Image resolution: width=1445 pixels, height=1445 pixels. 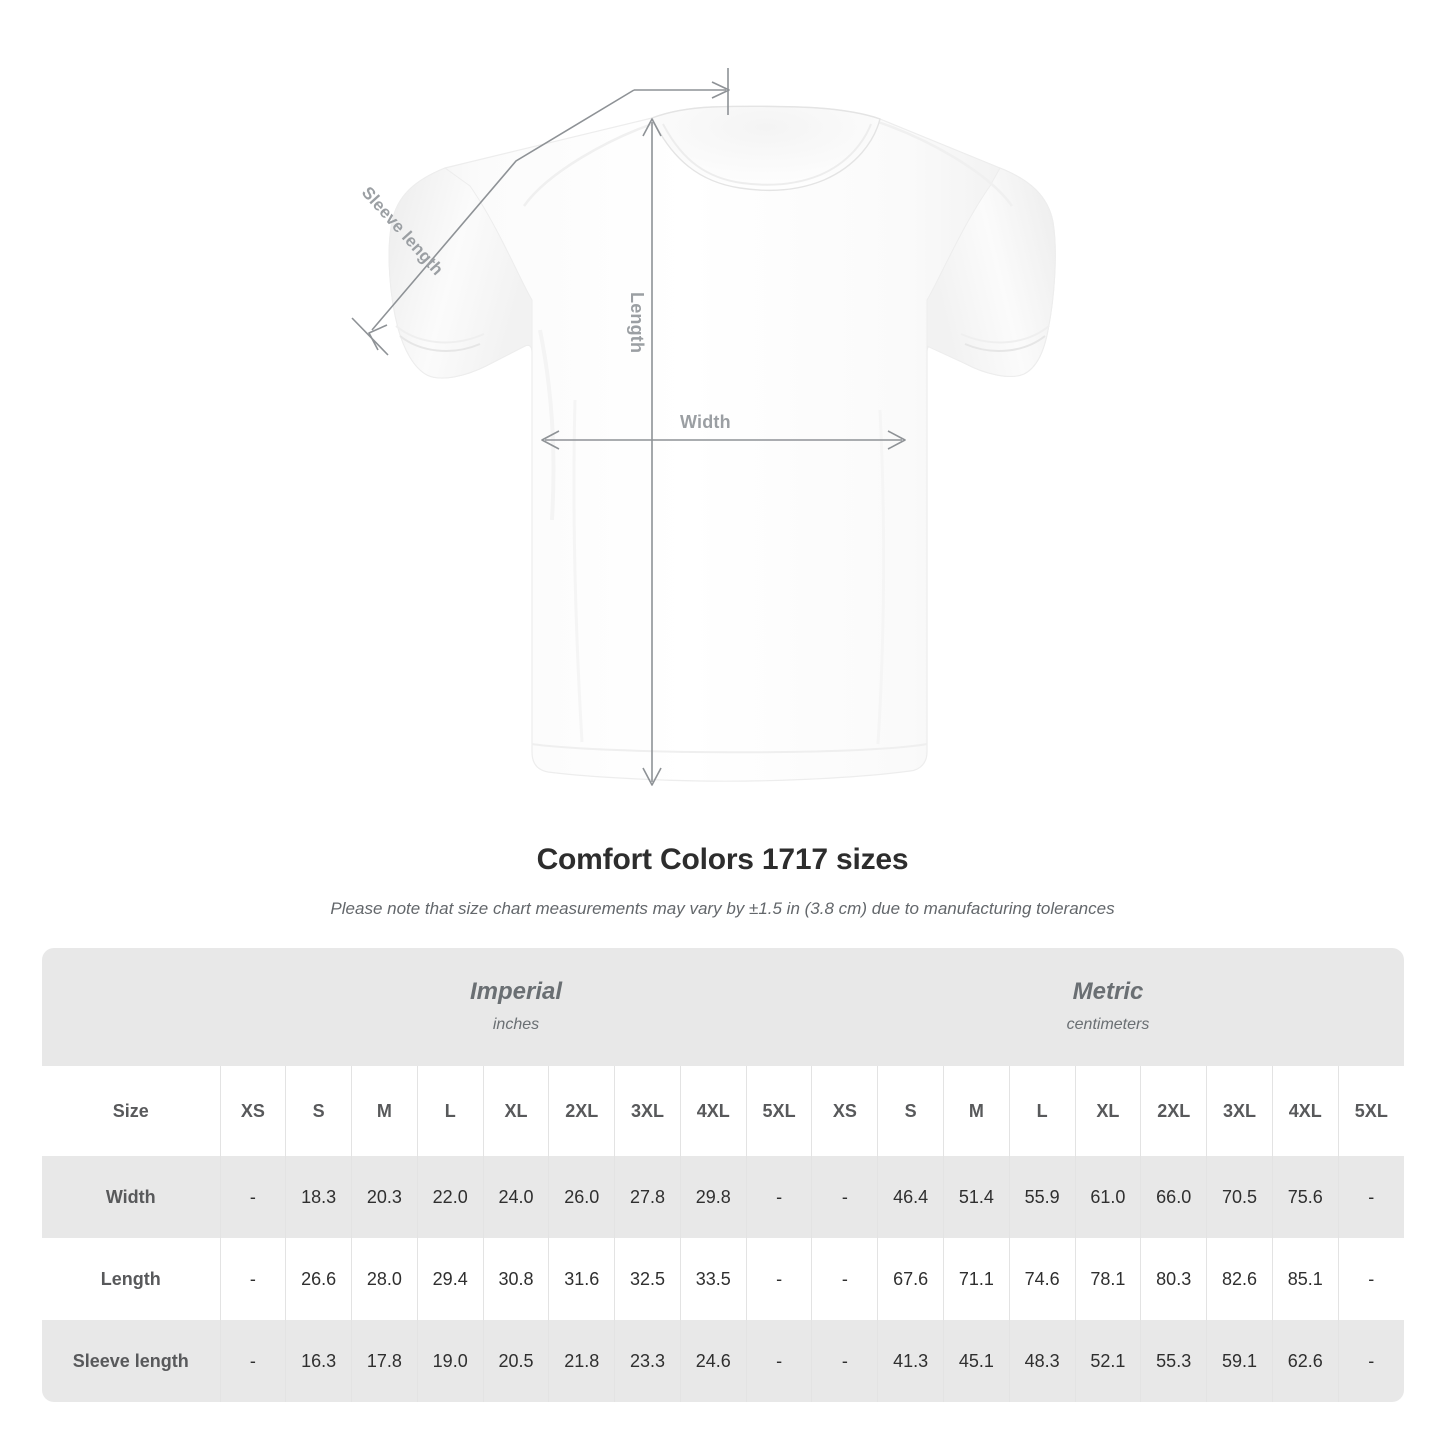 I want to click on measurement-cell: 30.8, so click(x=515, y=1279).